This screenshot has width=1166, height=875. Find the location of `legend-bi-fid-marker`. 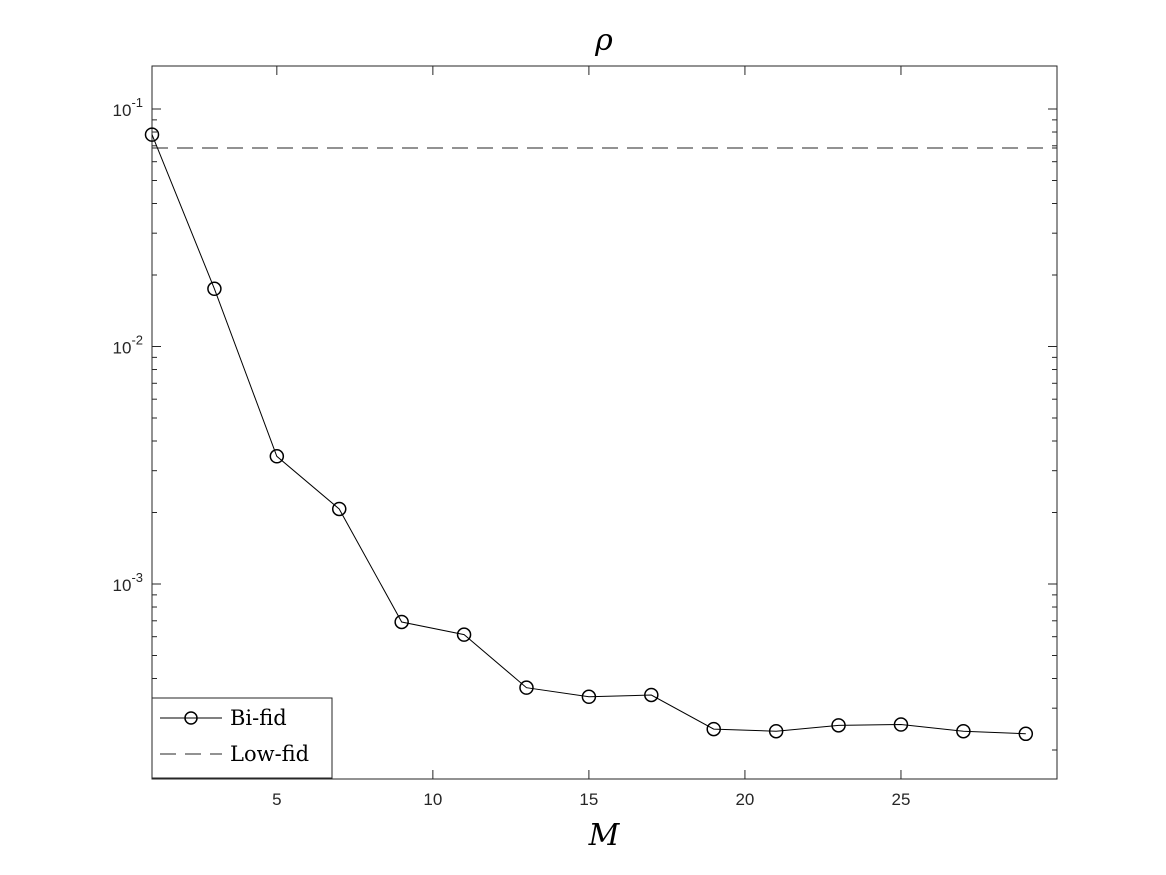

legend-bi-fid-marker is located at coordinates (191, 718).